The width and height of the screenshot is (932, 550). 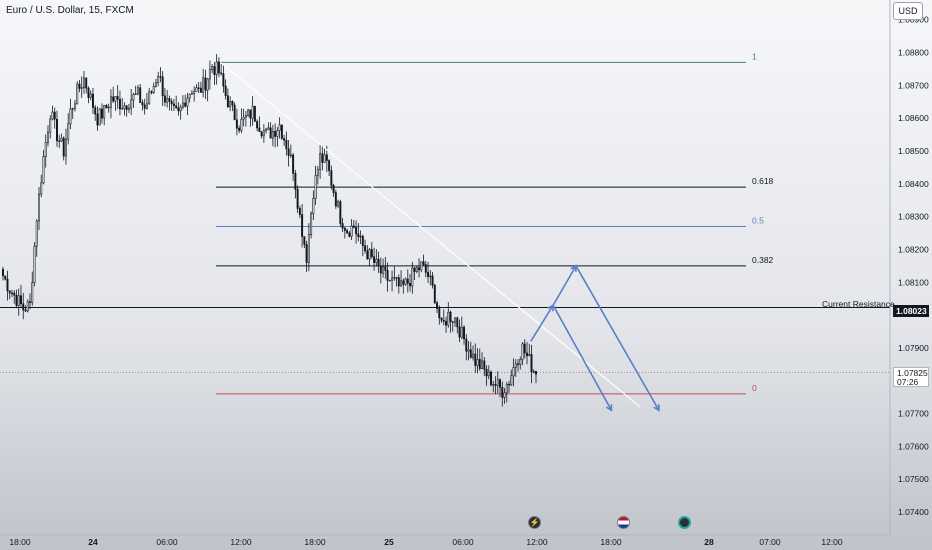 What do you see at coordinates (20, 542) in the screenshot?
I see `x-tick-label: 18:00` at bounding box center [20, 542].